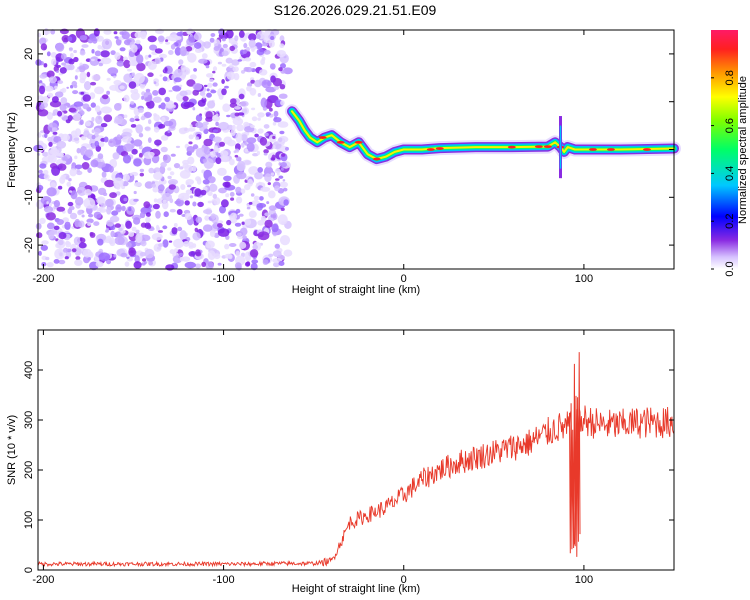 This screenshot has width=750, height=600. What do you see at coordinates (575, 454) in the screenshot?
I see `snr-spike-burst` at bounding box center [575, 454].